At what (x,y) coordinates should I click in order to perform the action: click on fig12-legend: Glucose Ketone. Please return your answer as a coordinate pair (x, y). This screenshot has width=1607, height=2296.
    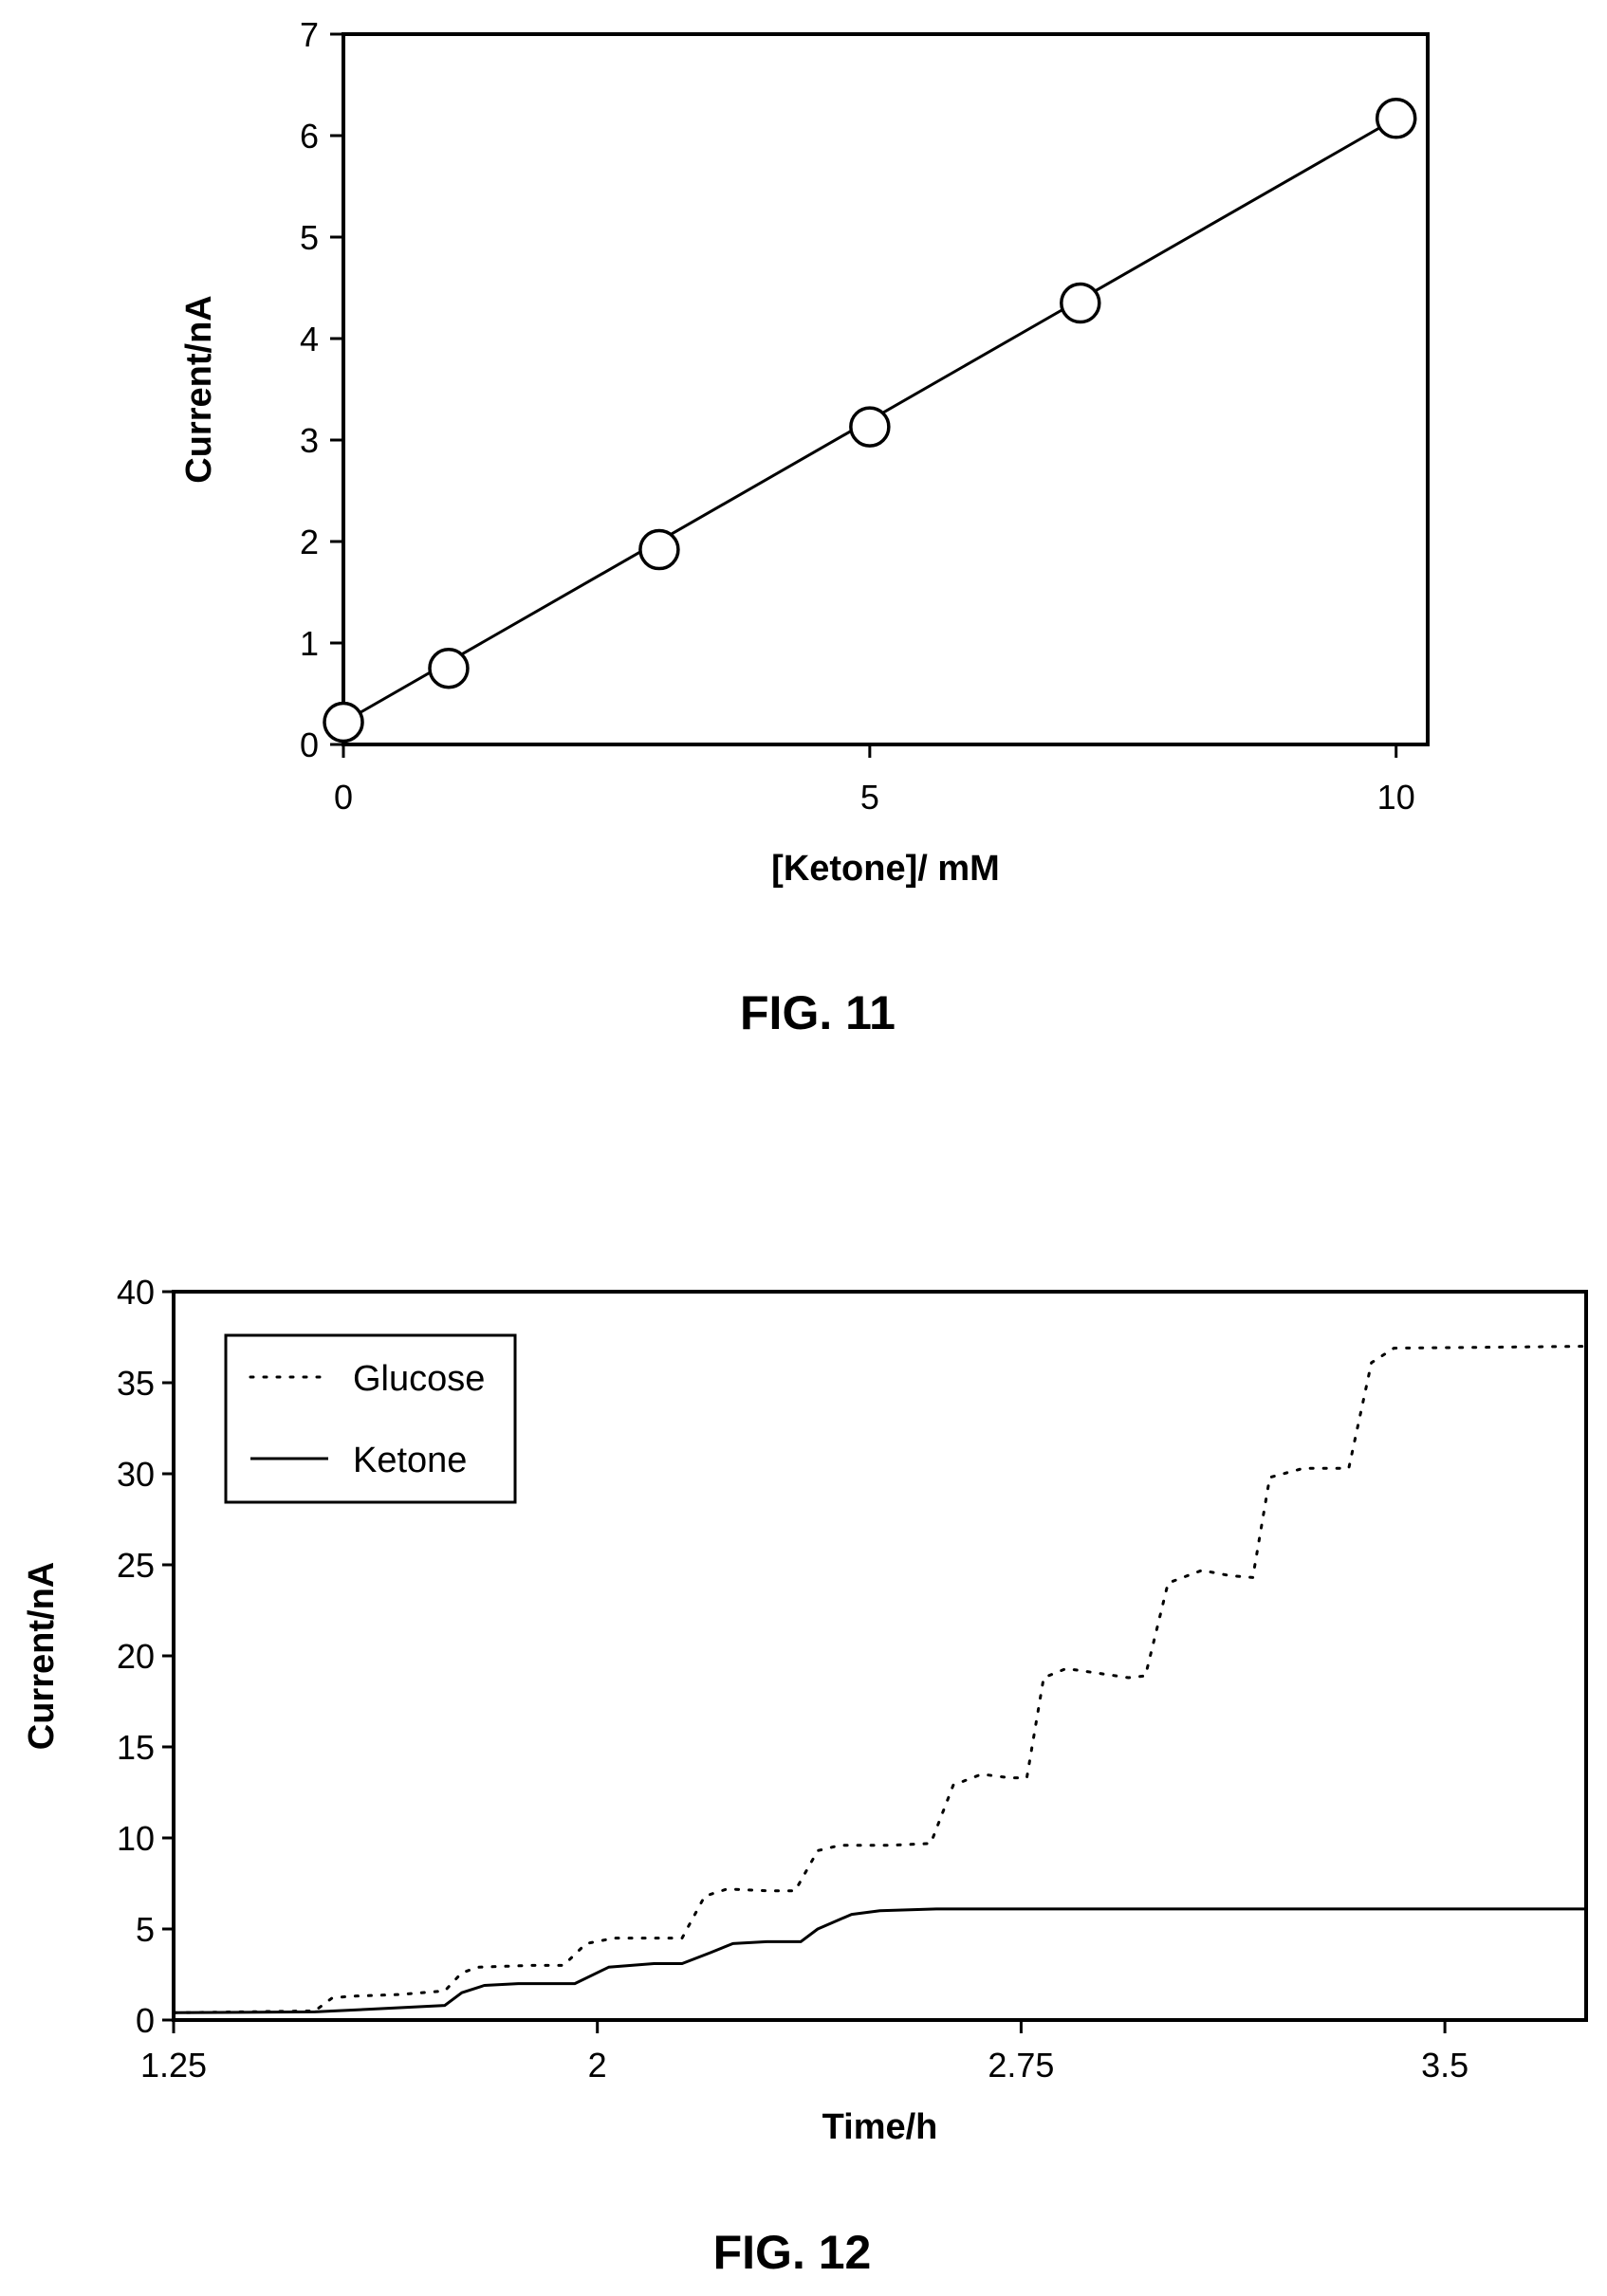
    Looking at the image, I should click on (370, 1418).